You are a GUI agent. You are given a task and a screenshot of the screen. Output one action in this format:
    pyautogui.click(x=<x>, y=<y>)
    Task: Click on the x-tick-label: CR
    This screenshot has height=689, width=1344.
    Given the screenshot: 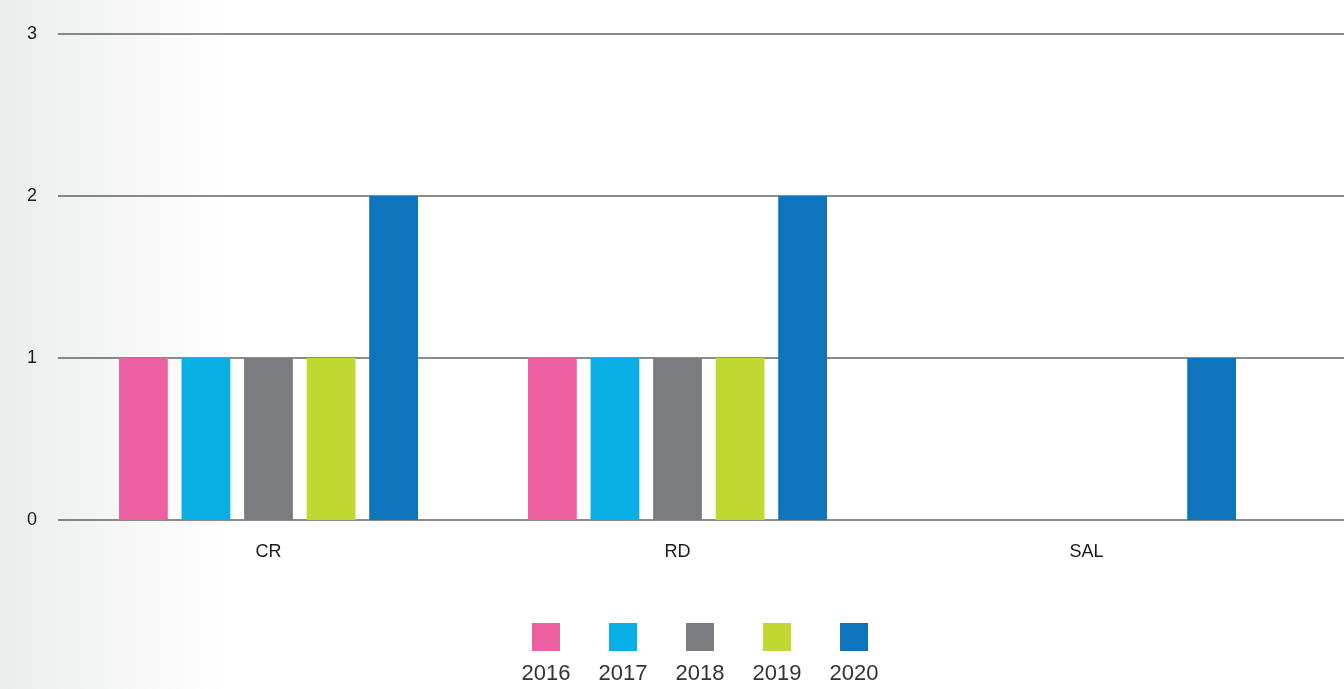 What is the action you would take?
    pyautogui.click(x=268, y=551)
    